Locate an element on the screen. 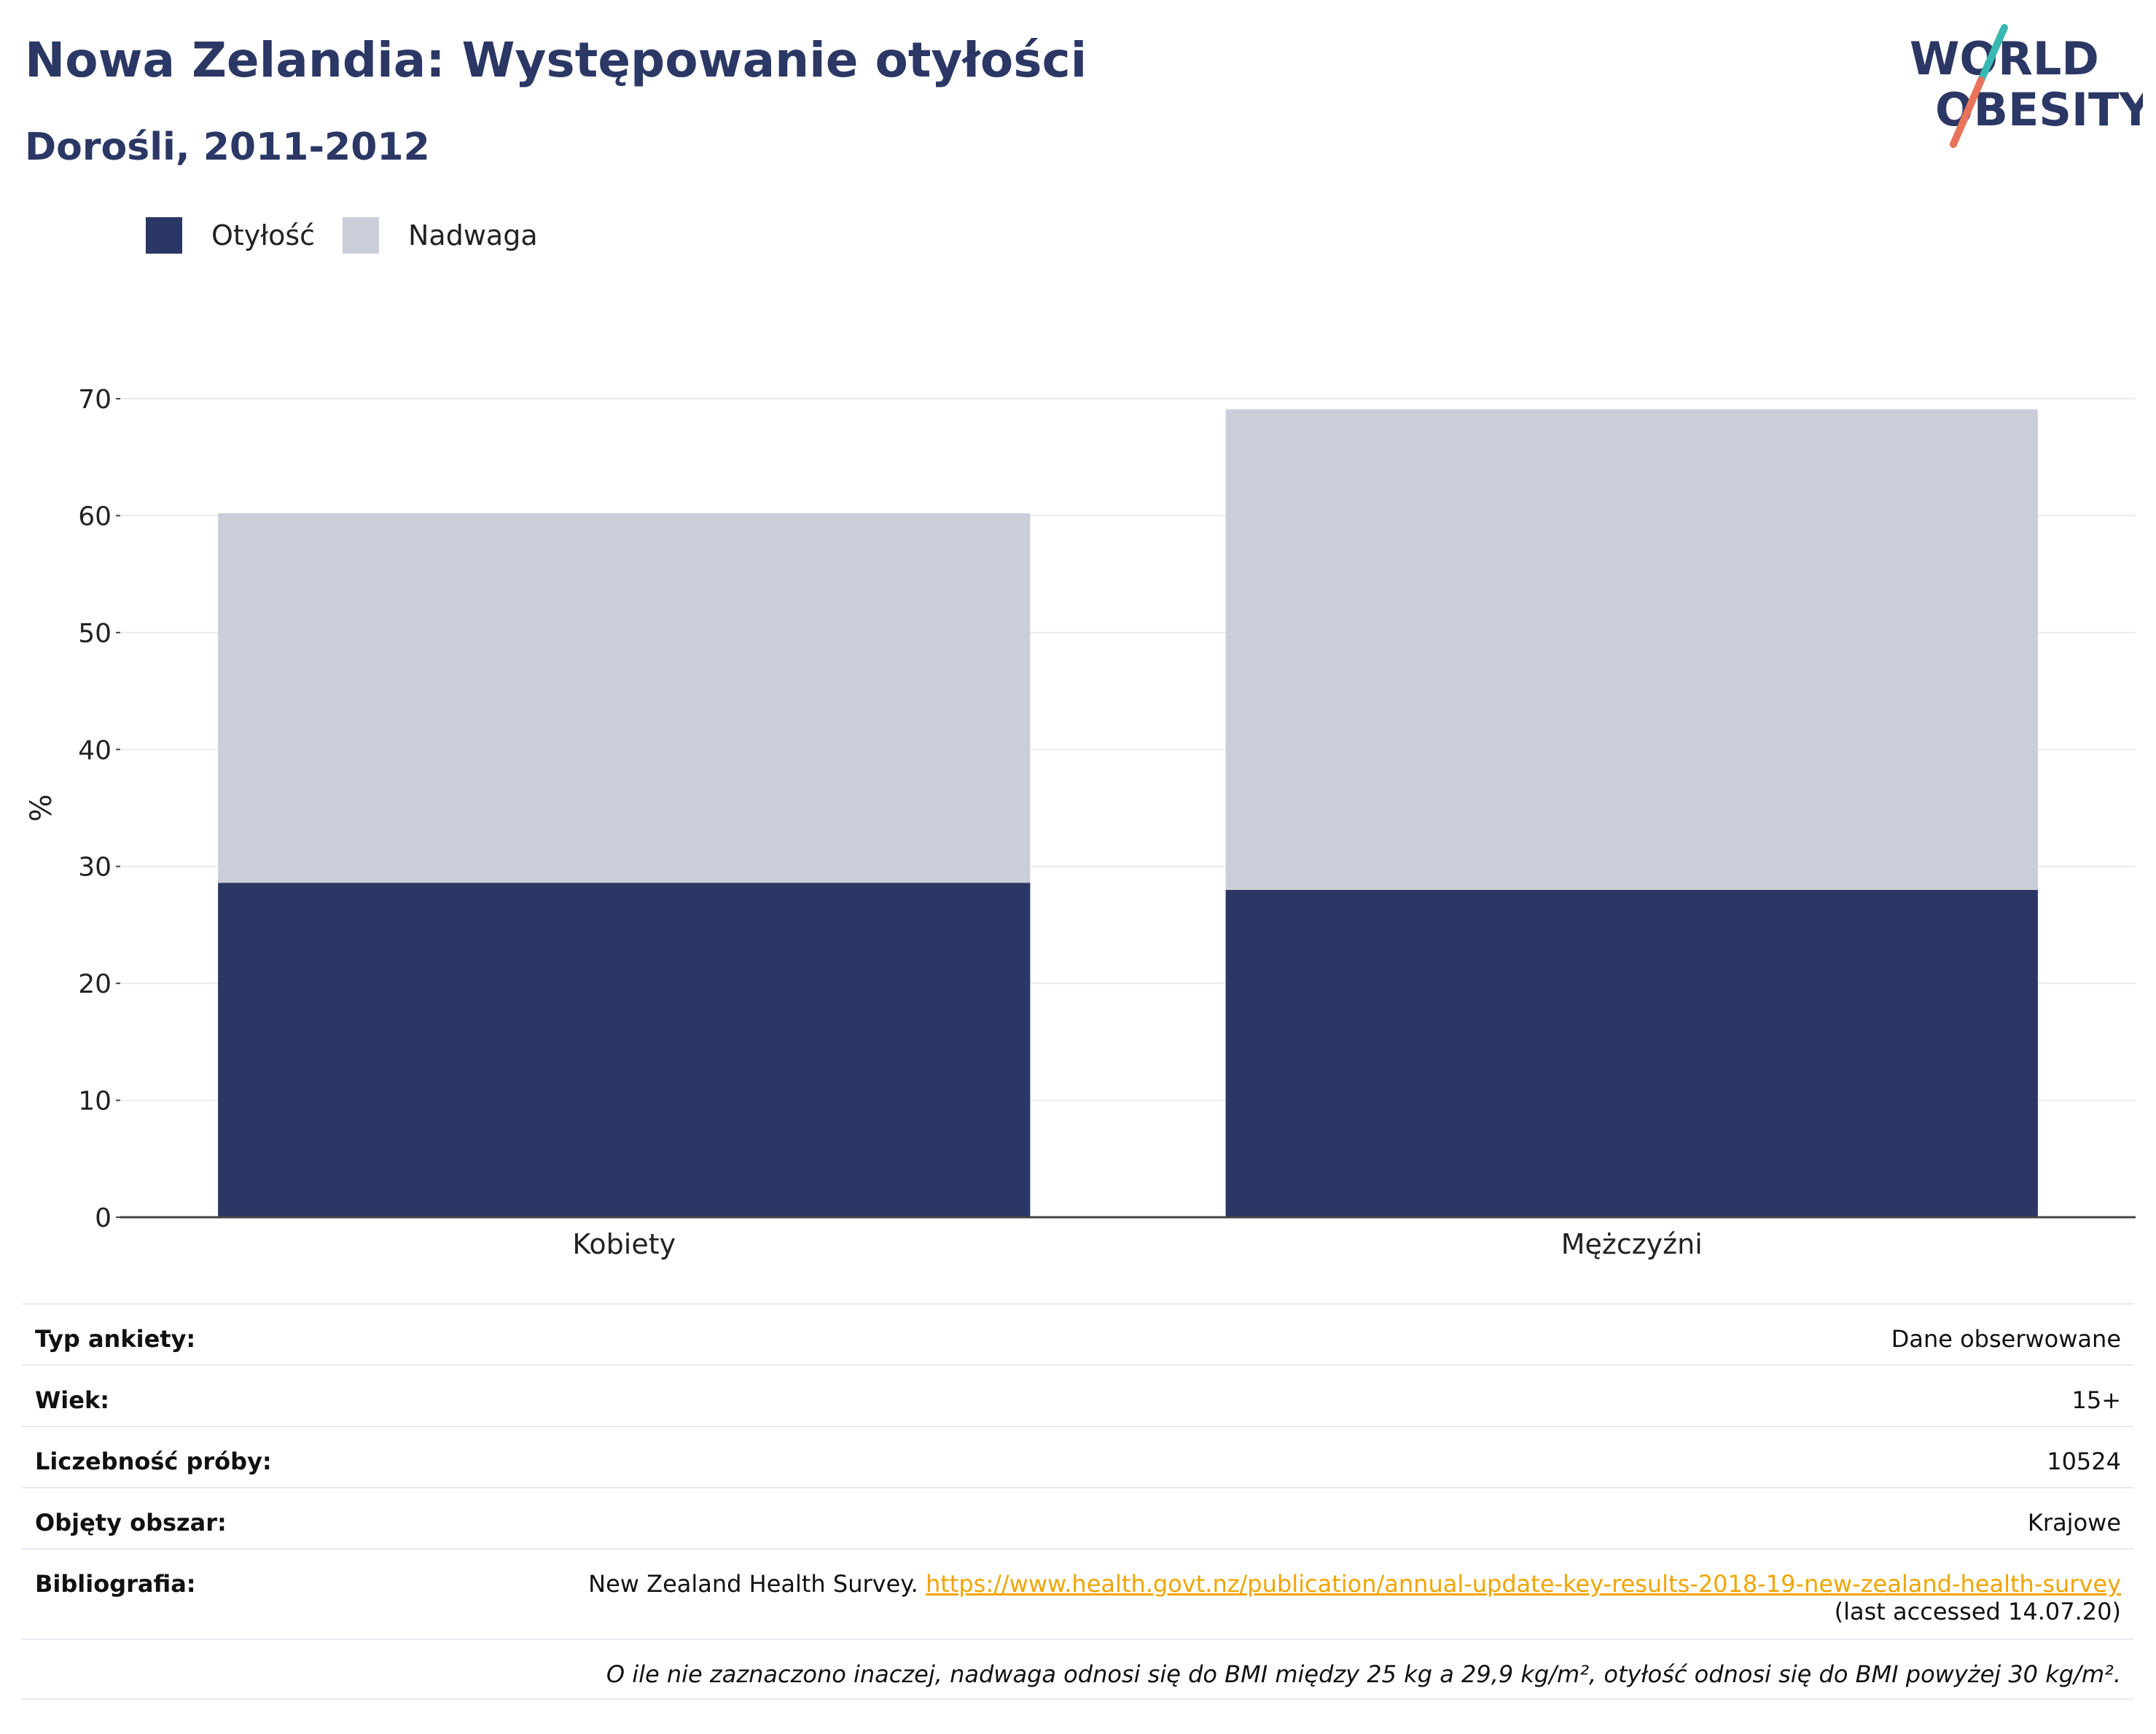 The width and height of the screenshot is (2156, 1734). legend-swatch-overweight is located at coordinates (361, 235).